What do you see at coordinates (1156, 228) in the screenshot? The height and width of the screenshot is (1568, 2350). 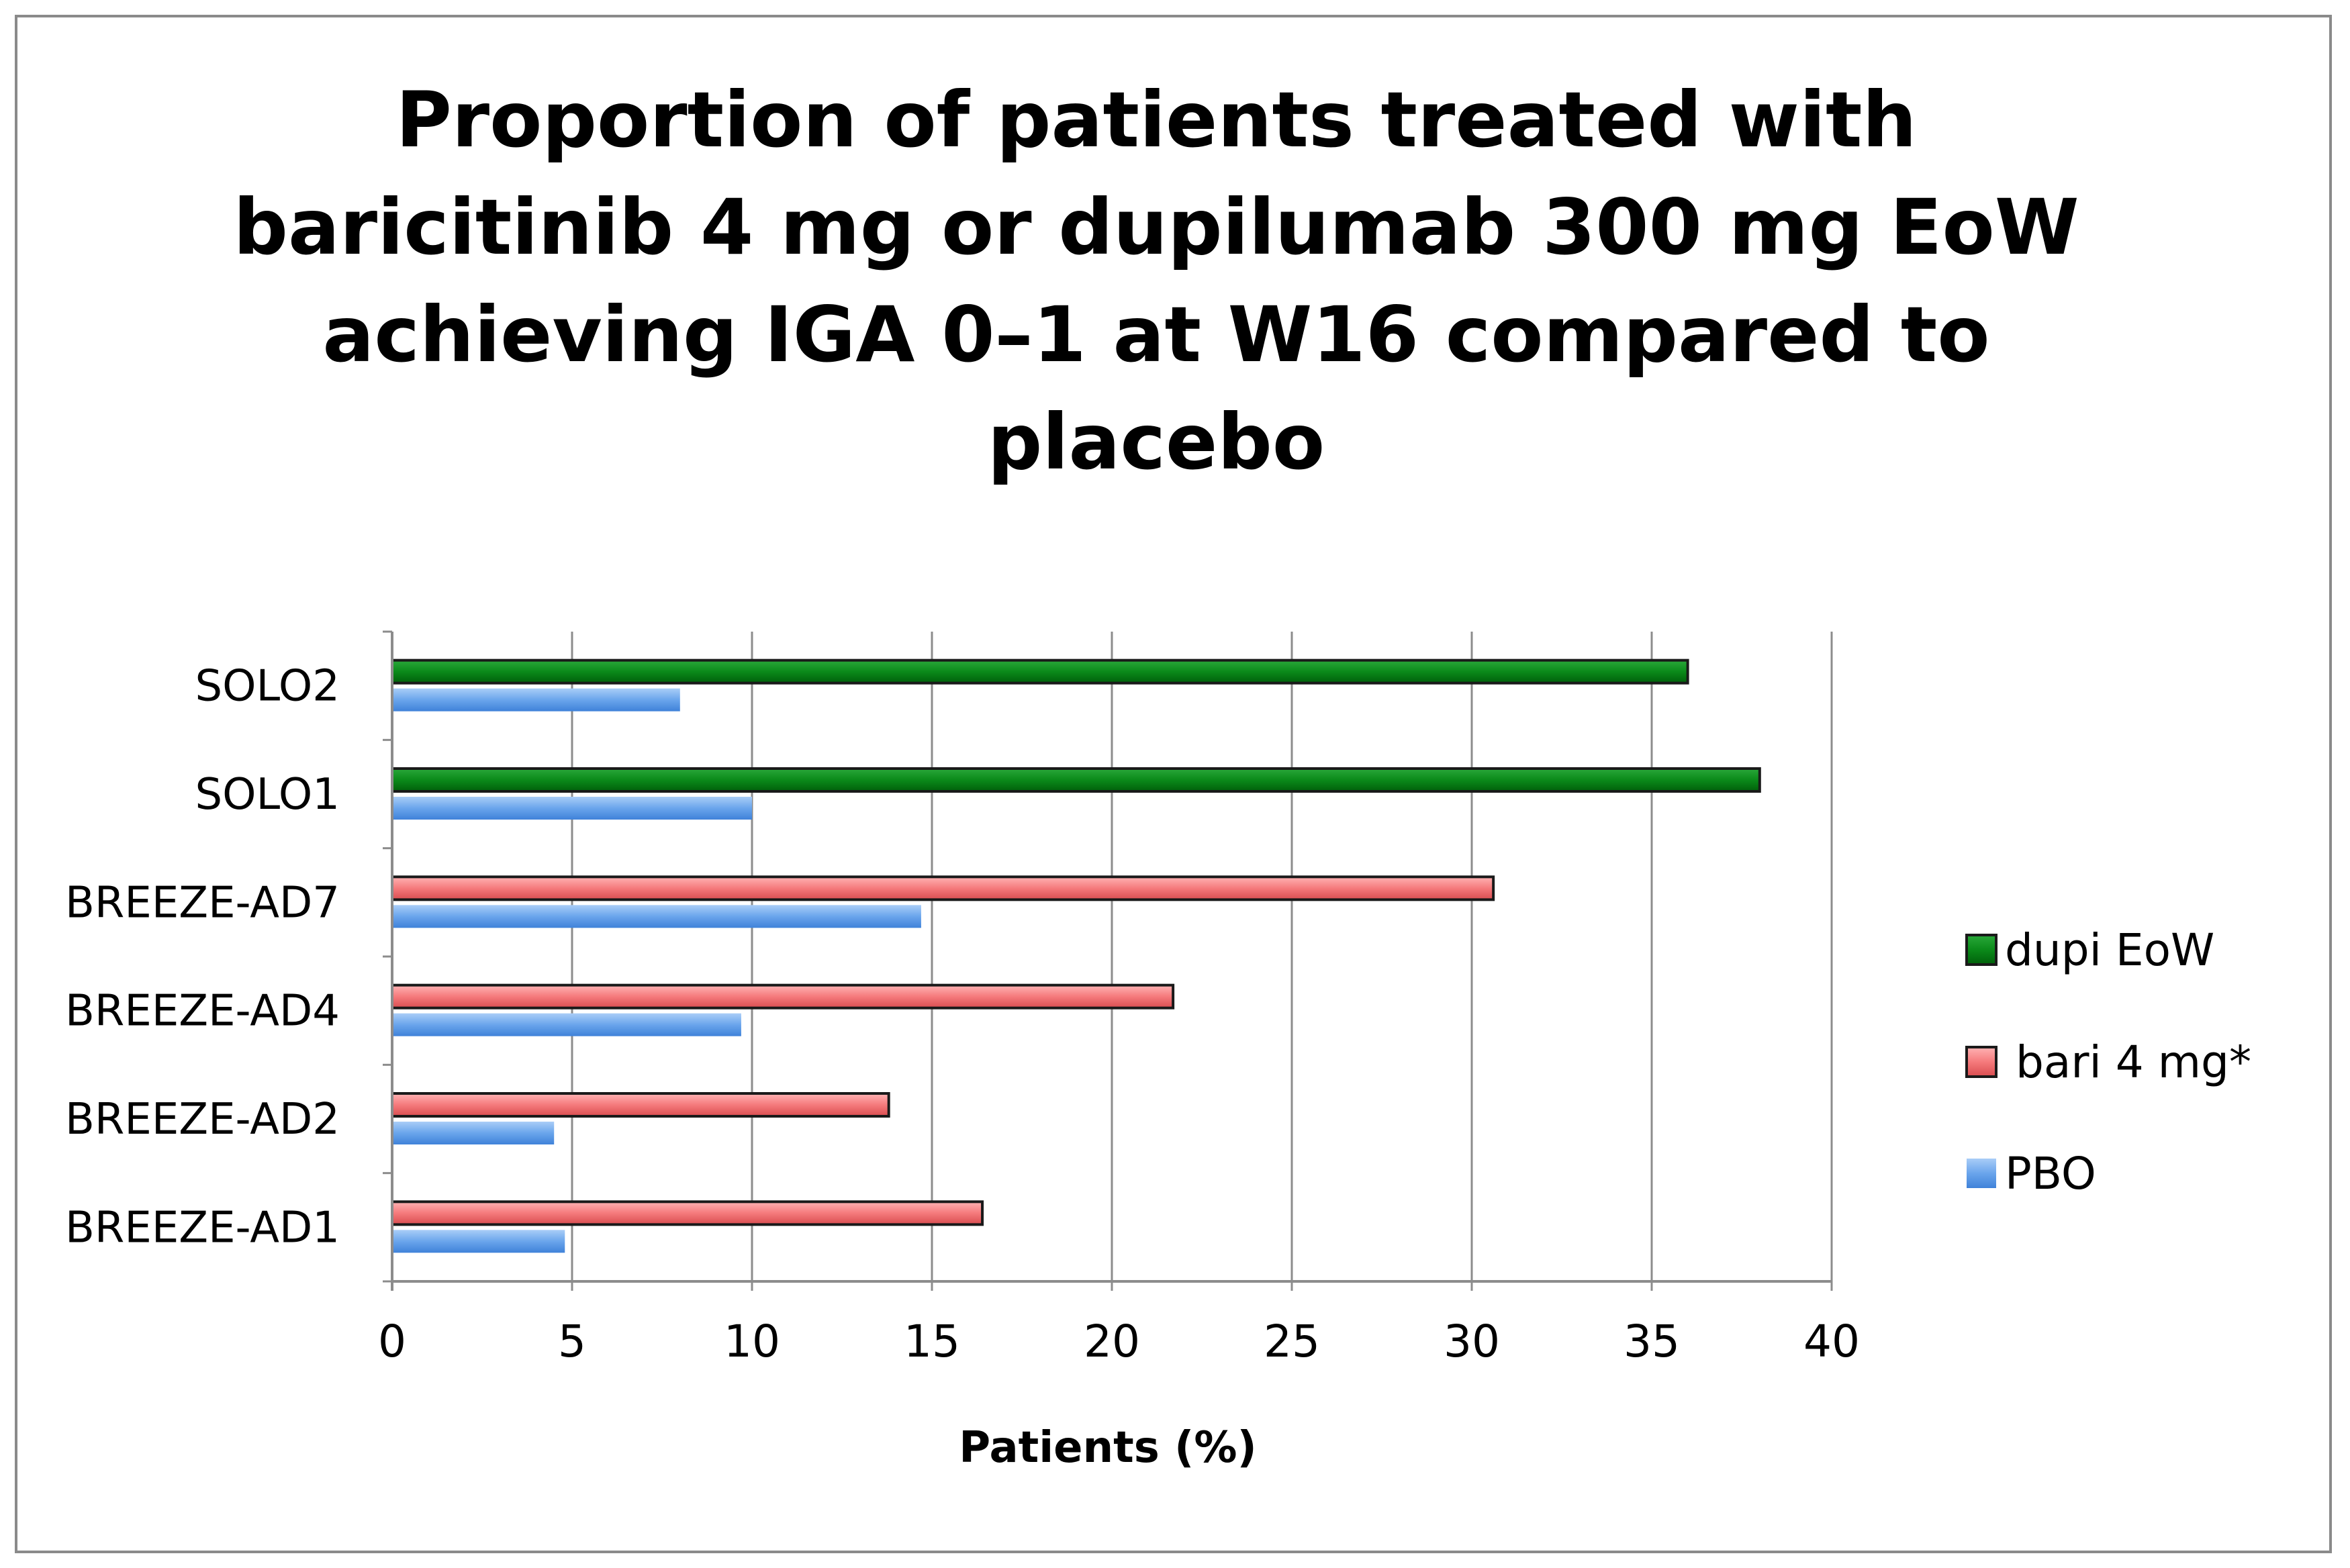 I see `chart-title-line-2: baricitinib 4 mg or dupilumab 300 mg EoW` at bounding box center [1156, 228].